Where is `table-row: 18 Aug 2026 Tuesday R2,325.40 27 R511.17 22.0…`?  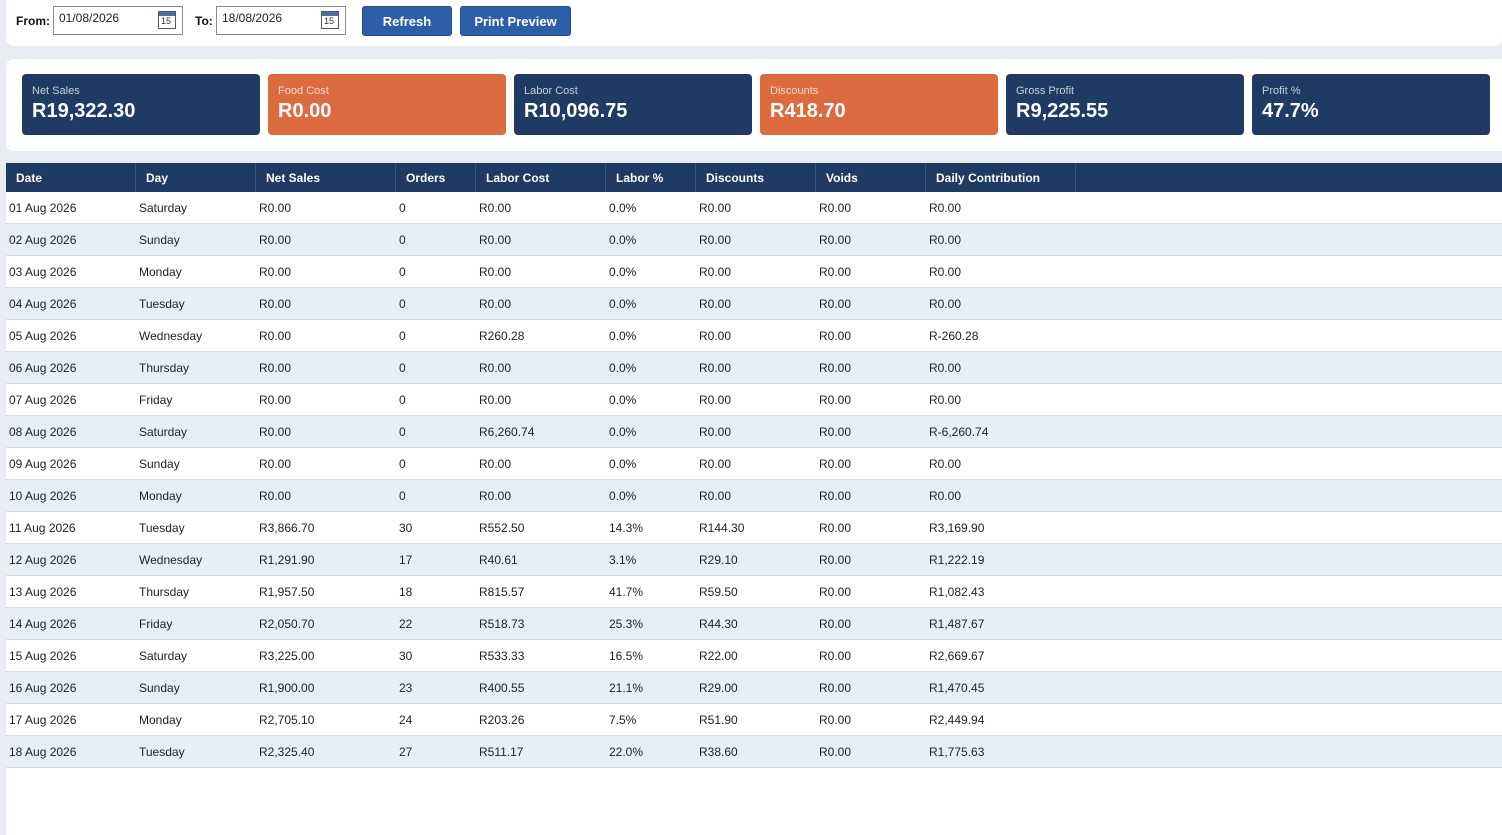
table-row: 18 Aug 2026 Tuesday R2,325.40 27 R511.17 22.0… is located at coordinates (754, 752).